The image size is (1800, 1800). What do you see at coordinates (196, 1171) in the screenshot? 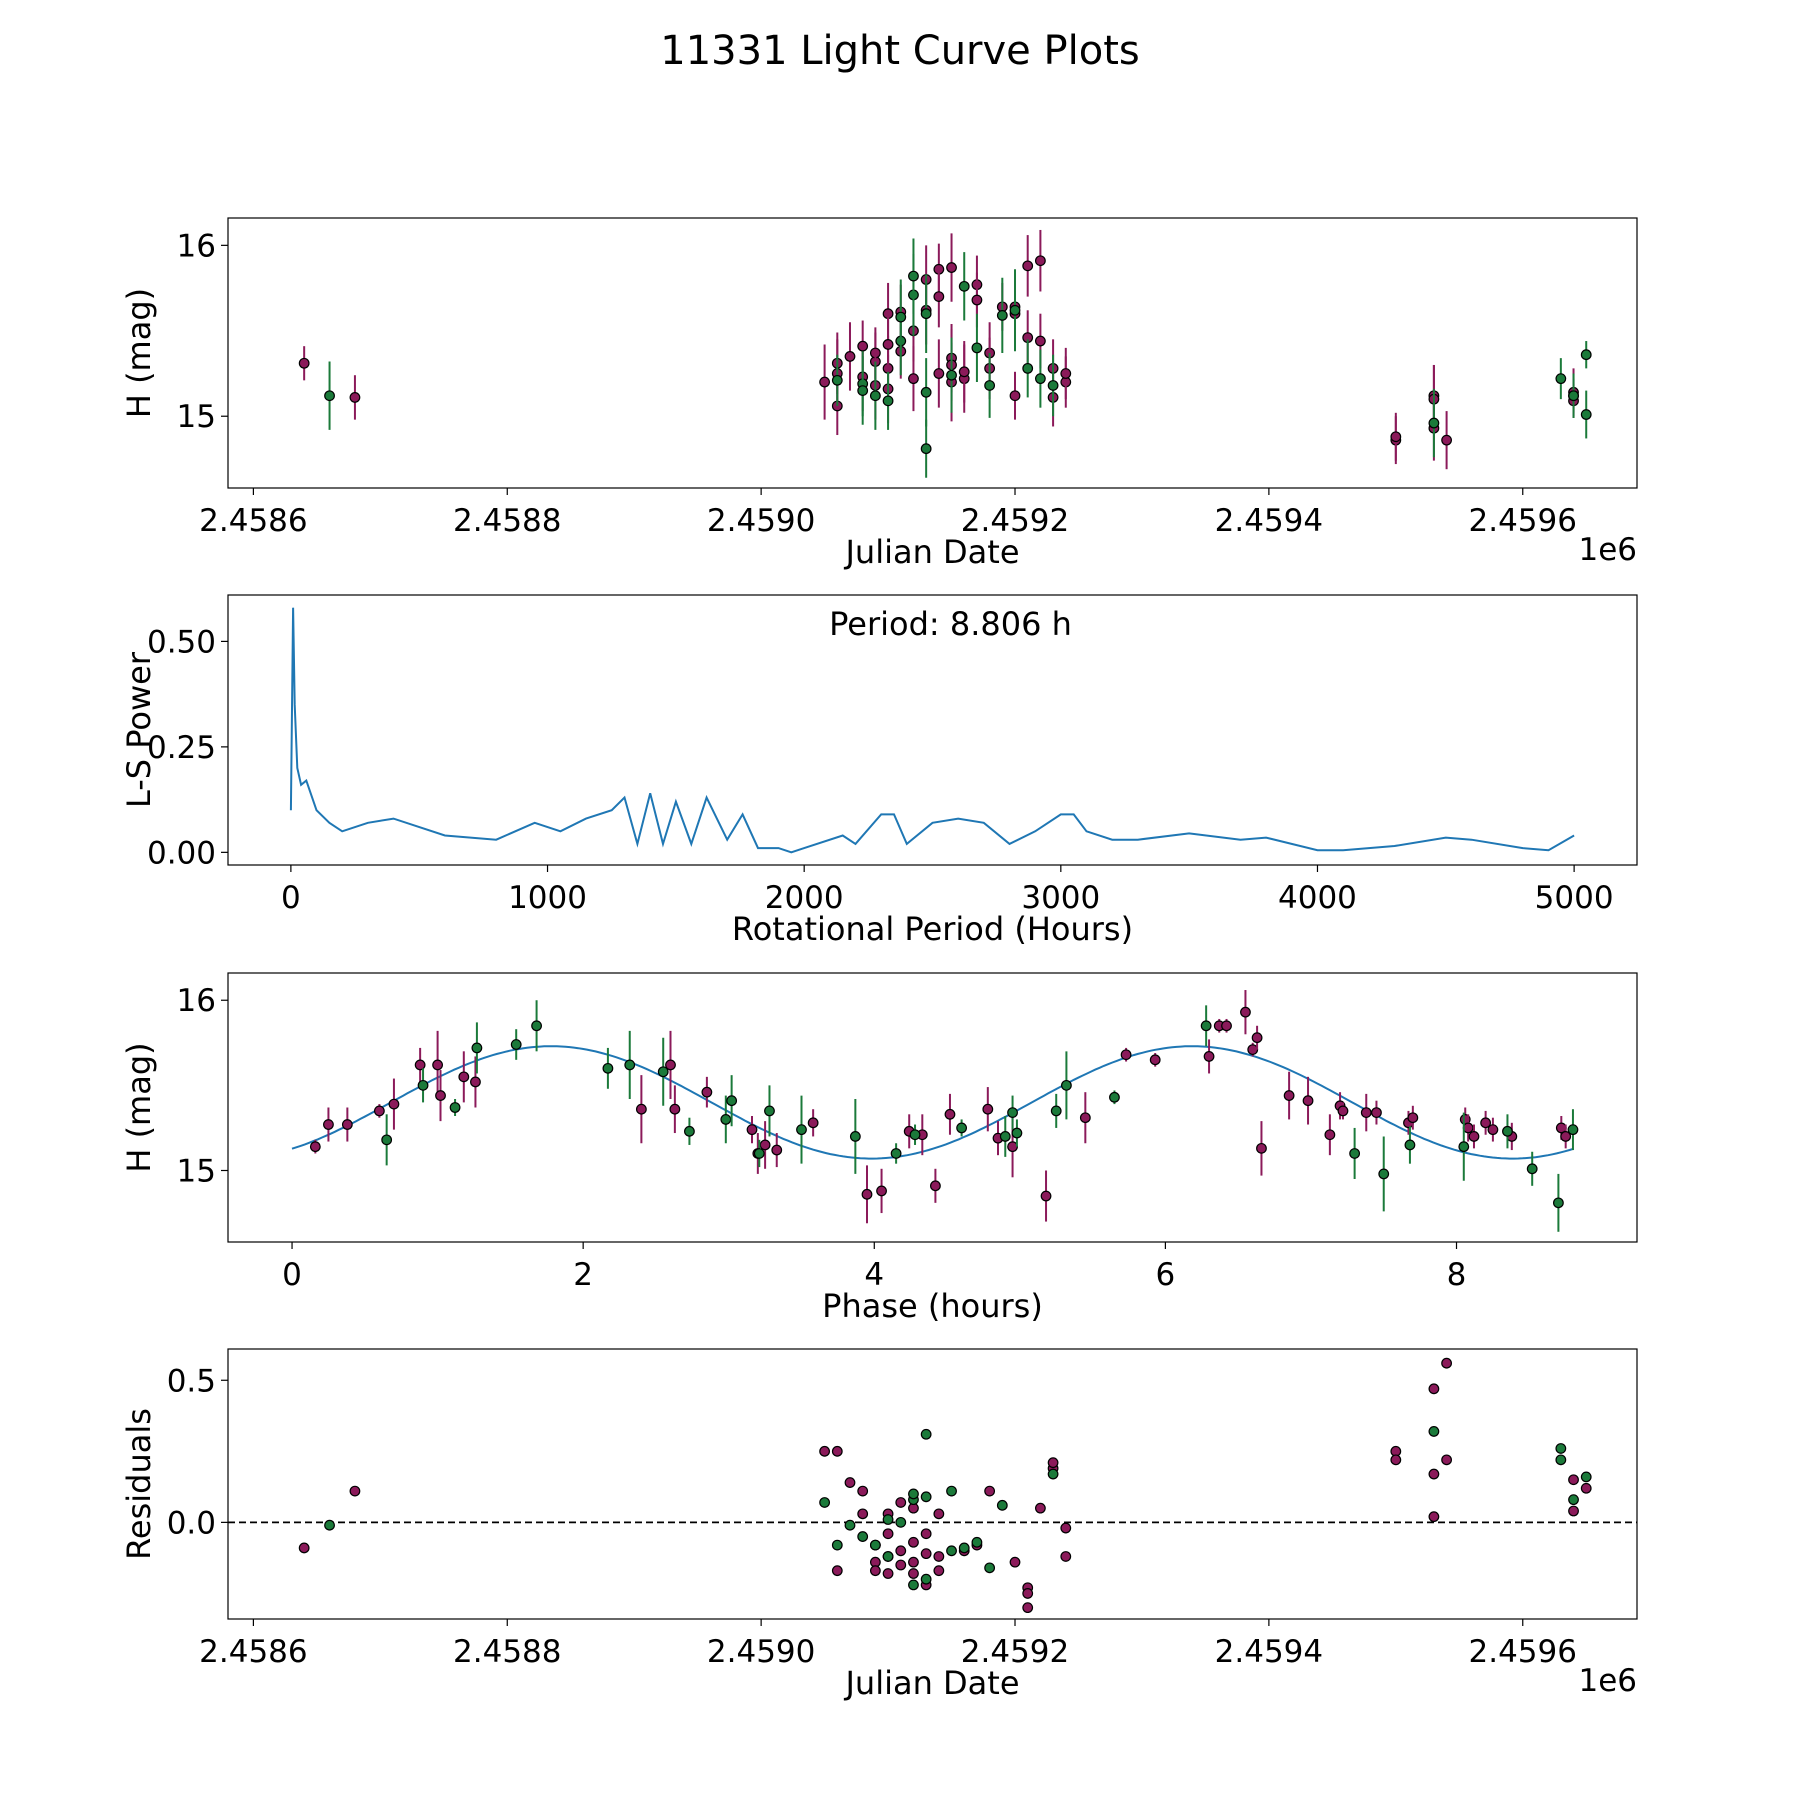
I see `y-tick-label: 15` at bounding box center [196, 1171].